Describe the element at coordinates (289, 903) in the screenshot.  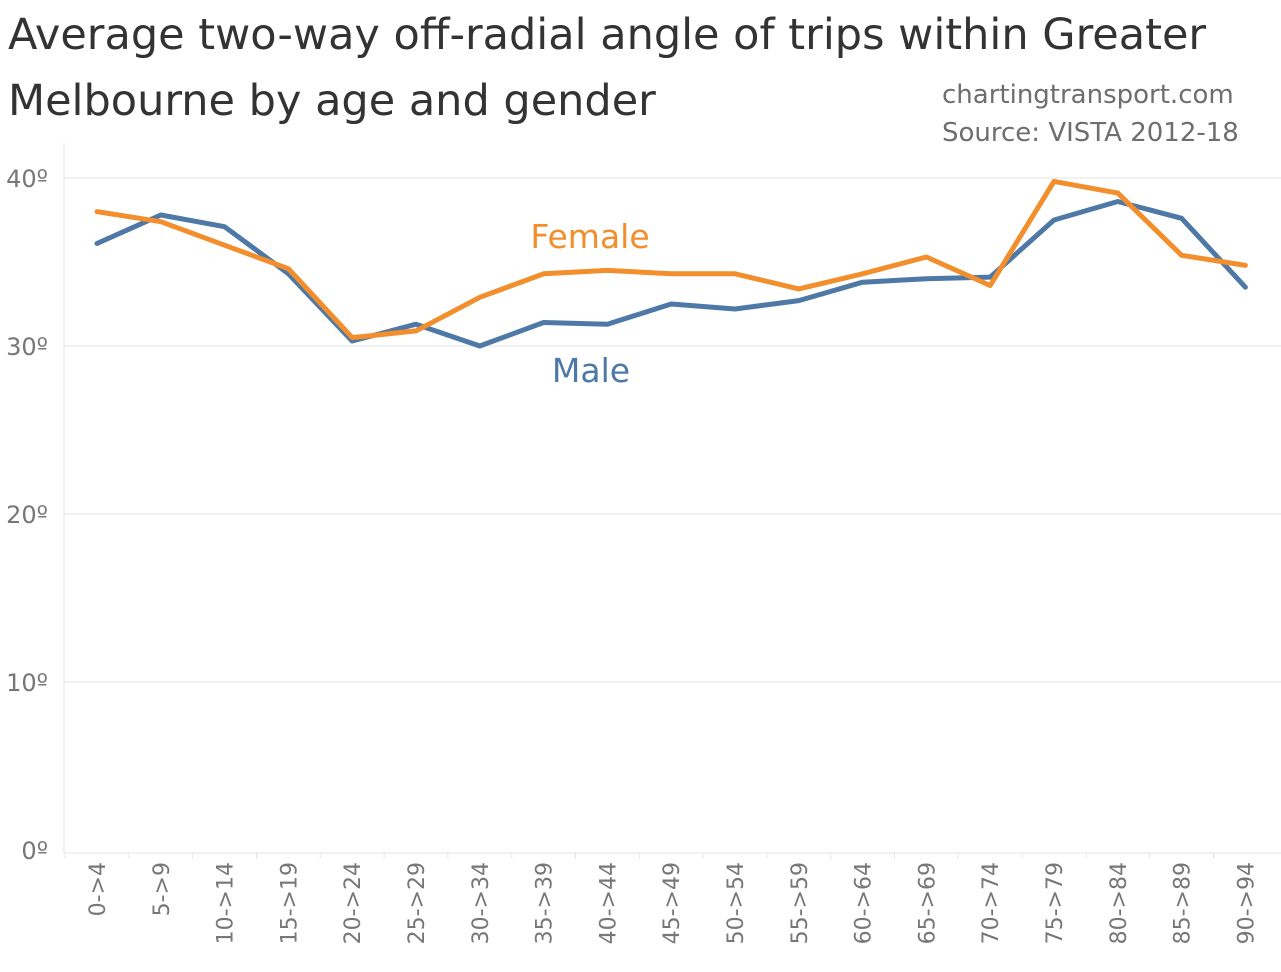
I see `x-tick-label: 15->19` at that location.